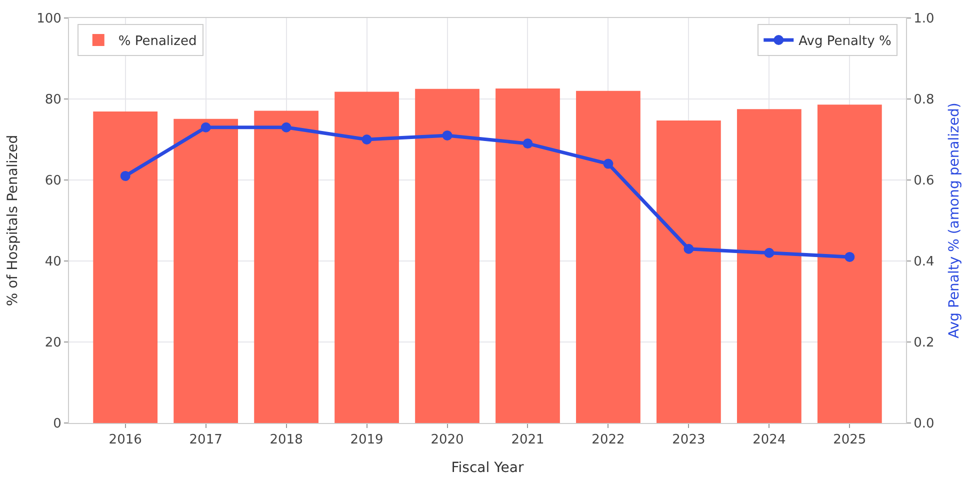  What do you see at coordinates (157, 42) in the screenshot?
I see `legend-label: % Penalized` at bounding box center [157, 42].